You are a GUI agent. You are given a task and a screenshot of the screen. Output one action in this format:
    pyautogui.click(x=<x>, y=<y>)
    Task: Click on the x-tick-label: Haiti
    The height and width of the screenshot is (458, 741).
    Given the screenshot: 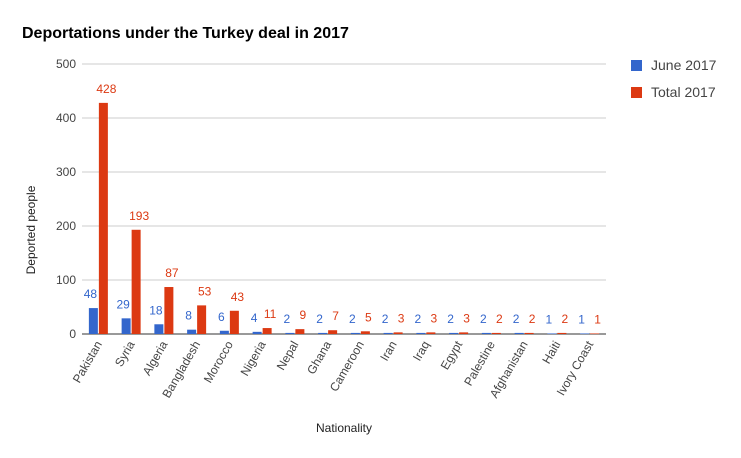 What is the action you would take?
    pyautogui.click(x=551, y=353)
    